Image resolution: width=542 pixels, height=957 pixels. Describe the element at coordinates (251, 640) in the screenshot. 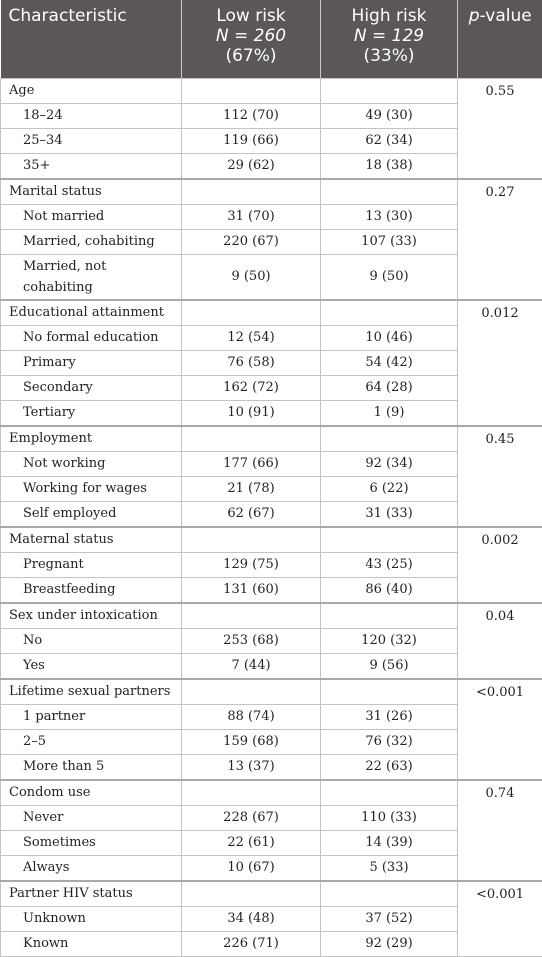

I see `low-risk-value: 253 (68)` at that location.